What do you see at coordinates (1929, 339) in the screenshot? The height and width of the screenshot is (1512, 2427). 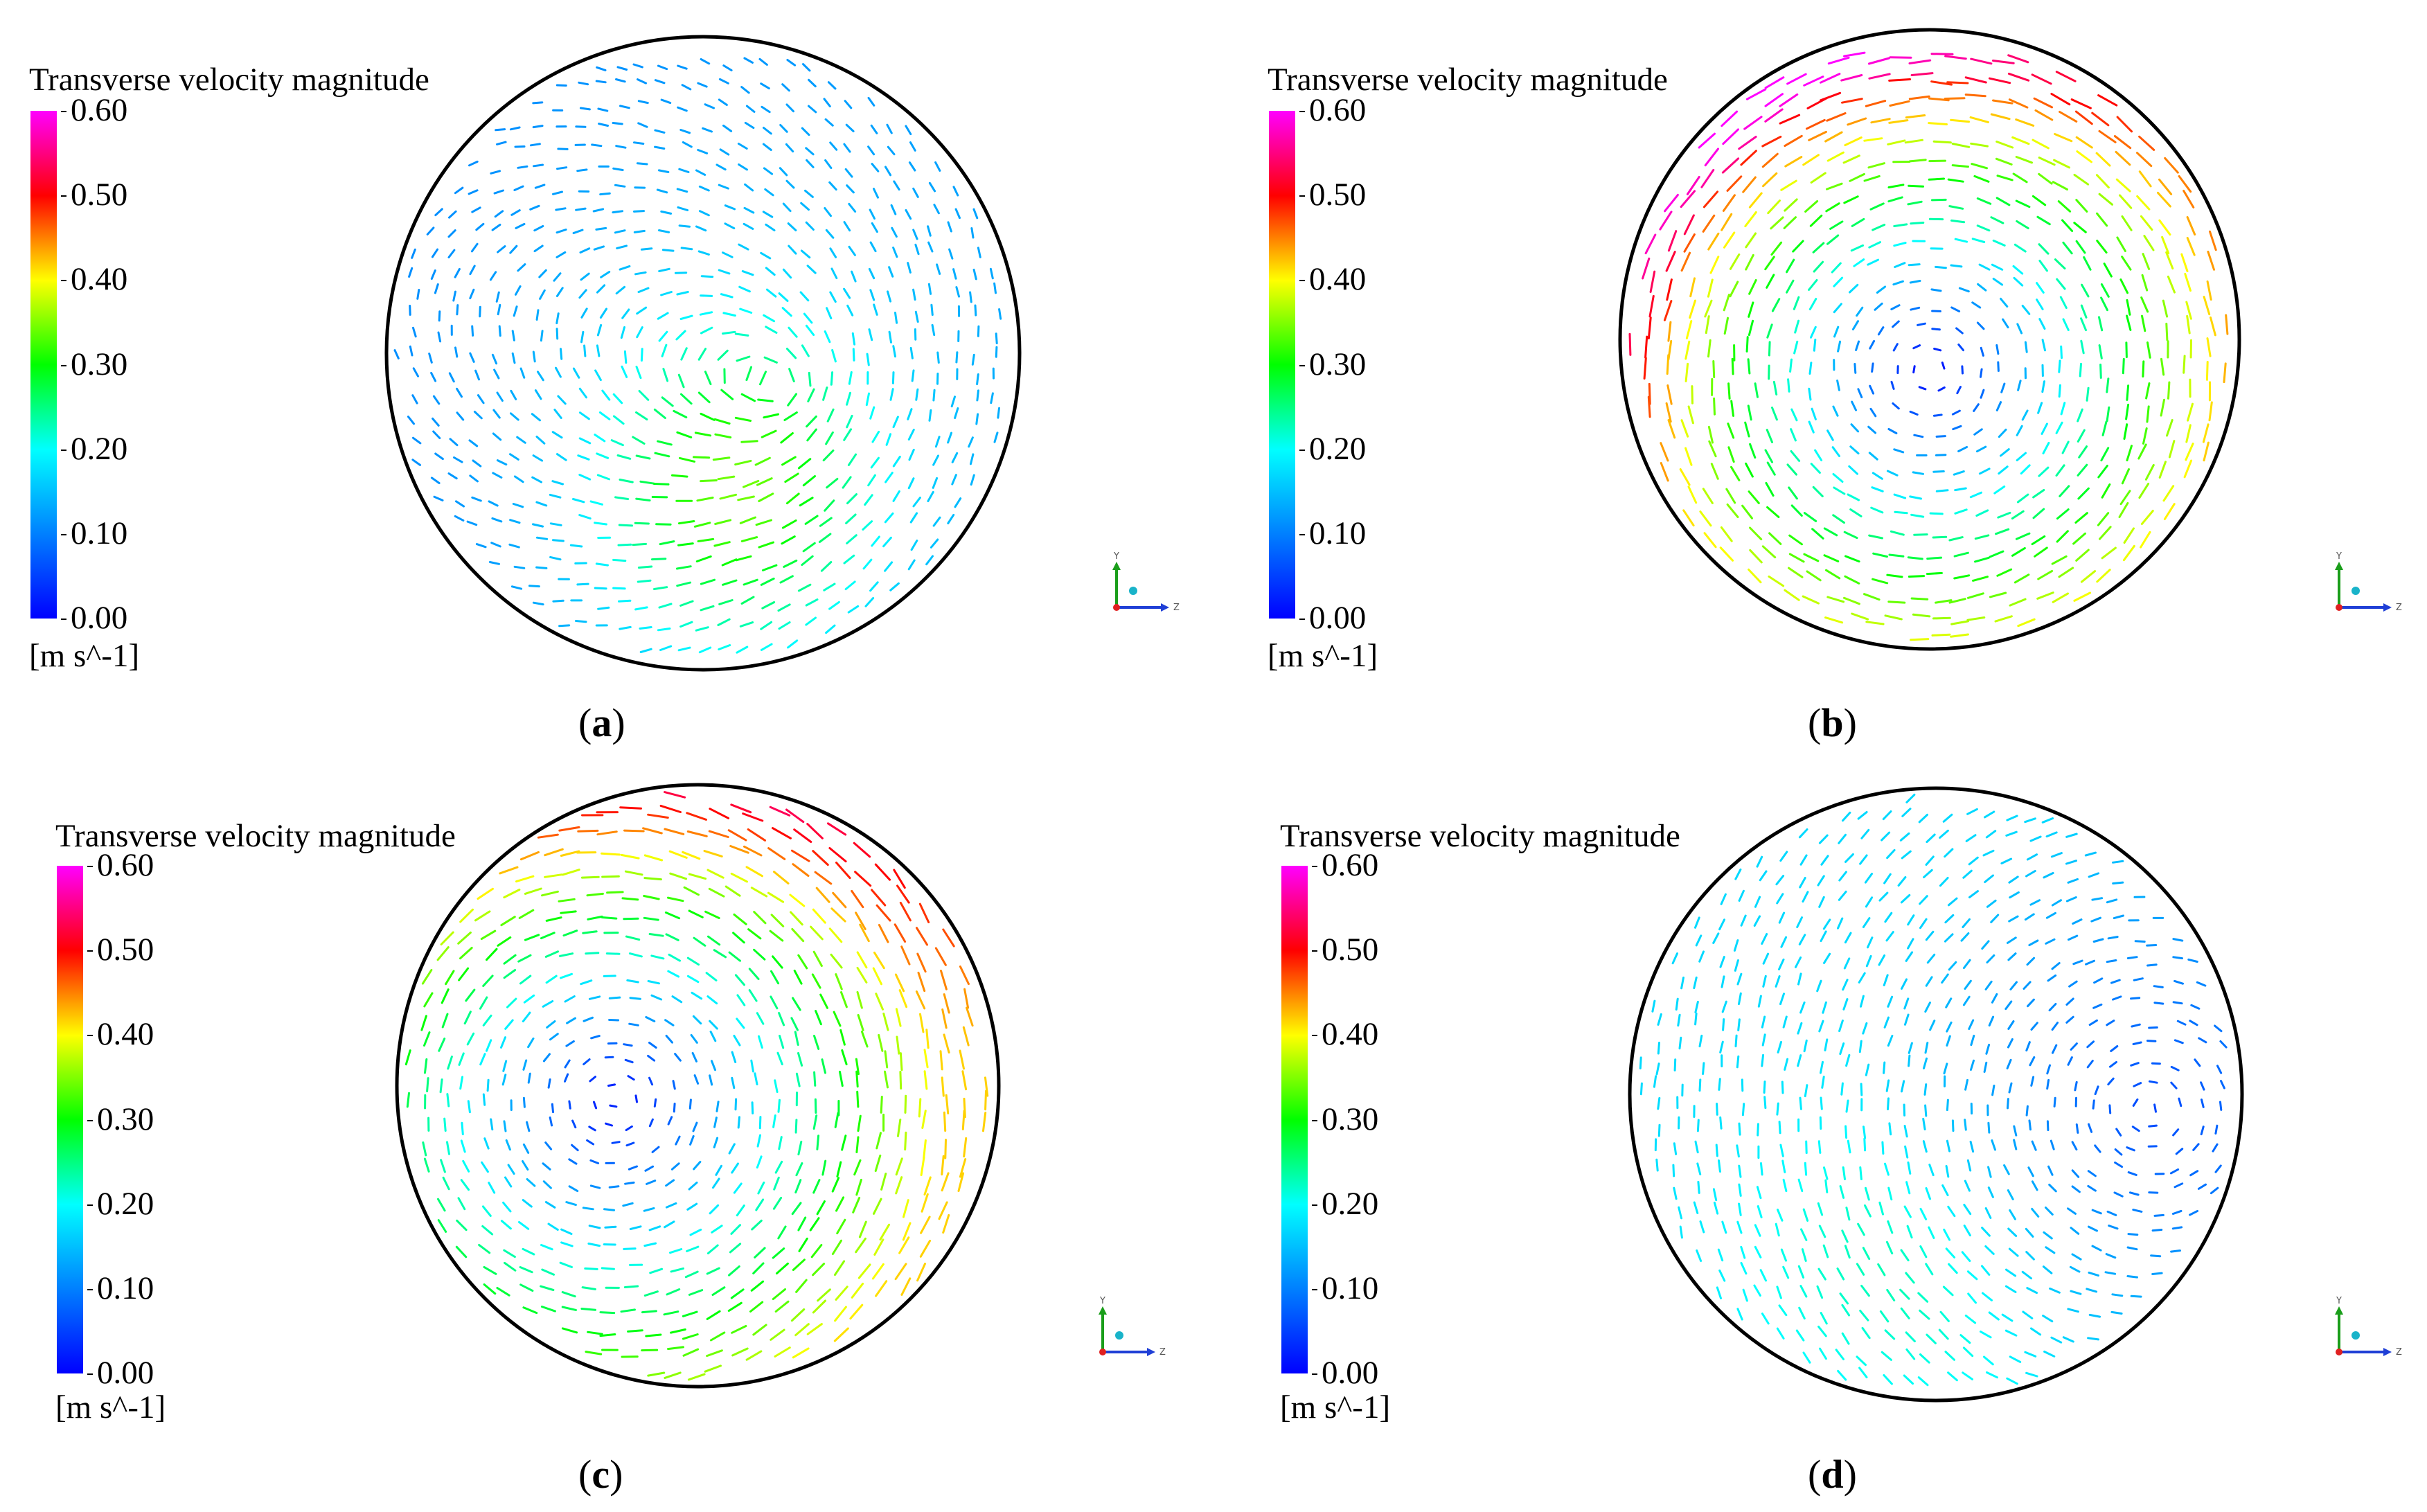 I see `vector-field-b` at bounding box center [1929, 339].